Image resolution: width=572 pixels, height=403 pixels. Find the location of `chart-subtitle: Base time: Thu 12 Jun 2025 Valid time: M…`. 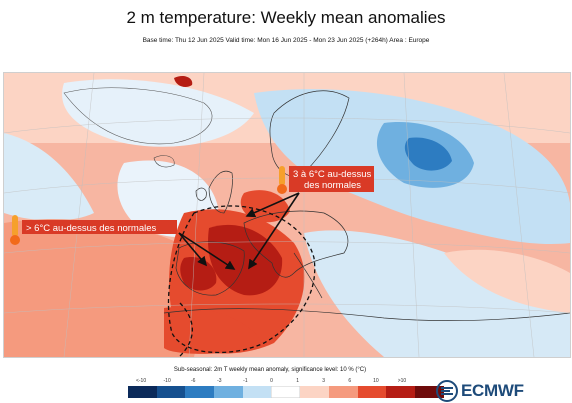

chart-subtitle: Base time: Thu 12 Jun 2025 Valid time: M… is located at coordinates (286, 40).